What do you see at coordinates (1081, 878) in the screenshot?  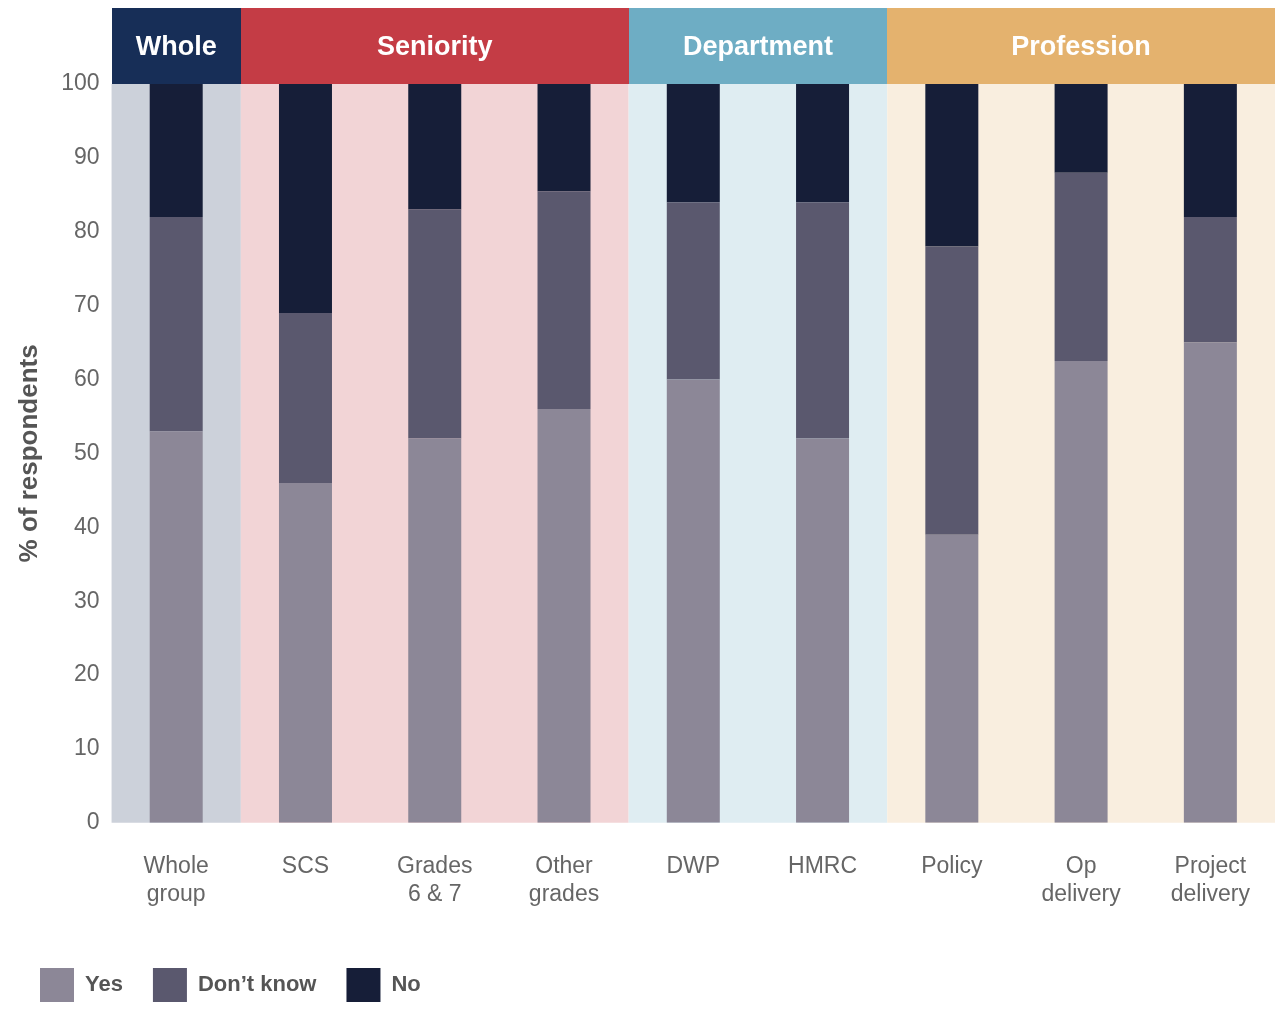 I see `x-tick-label: Op delivery` at bounding box center [1081, 878].